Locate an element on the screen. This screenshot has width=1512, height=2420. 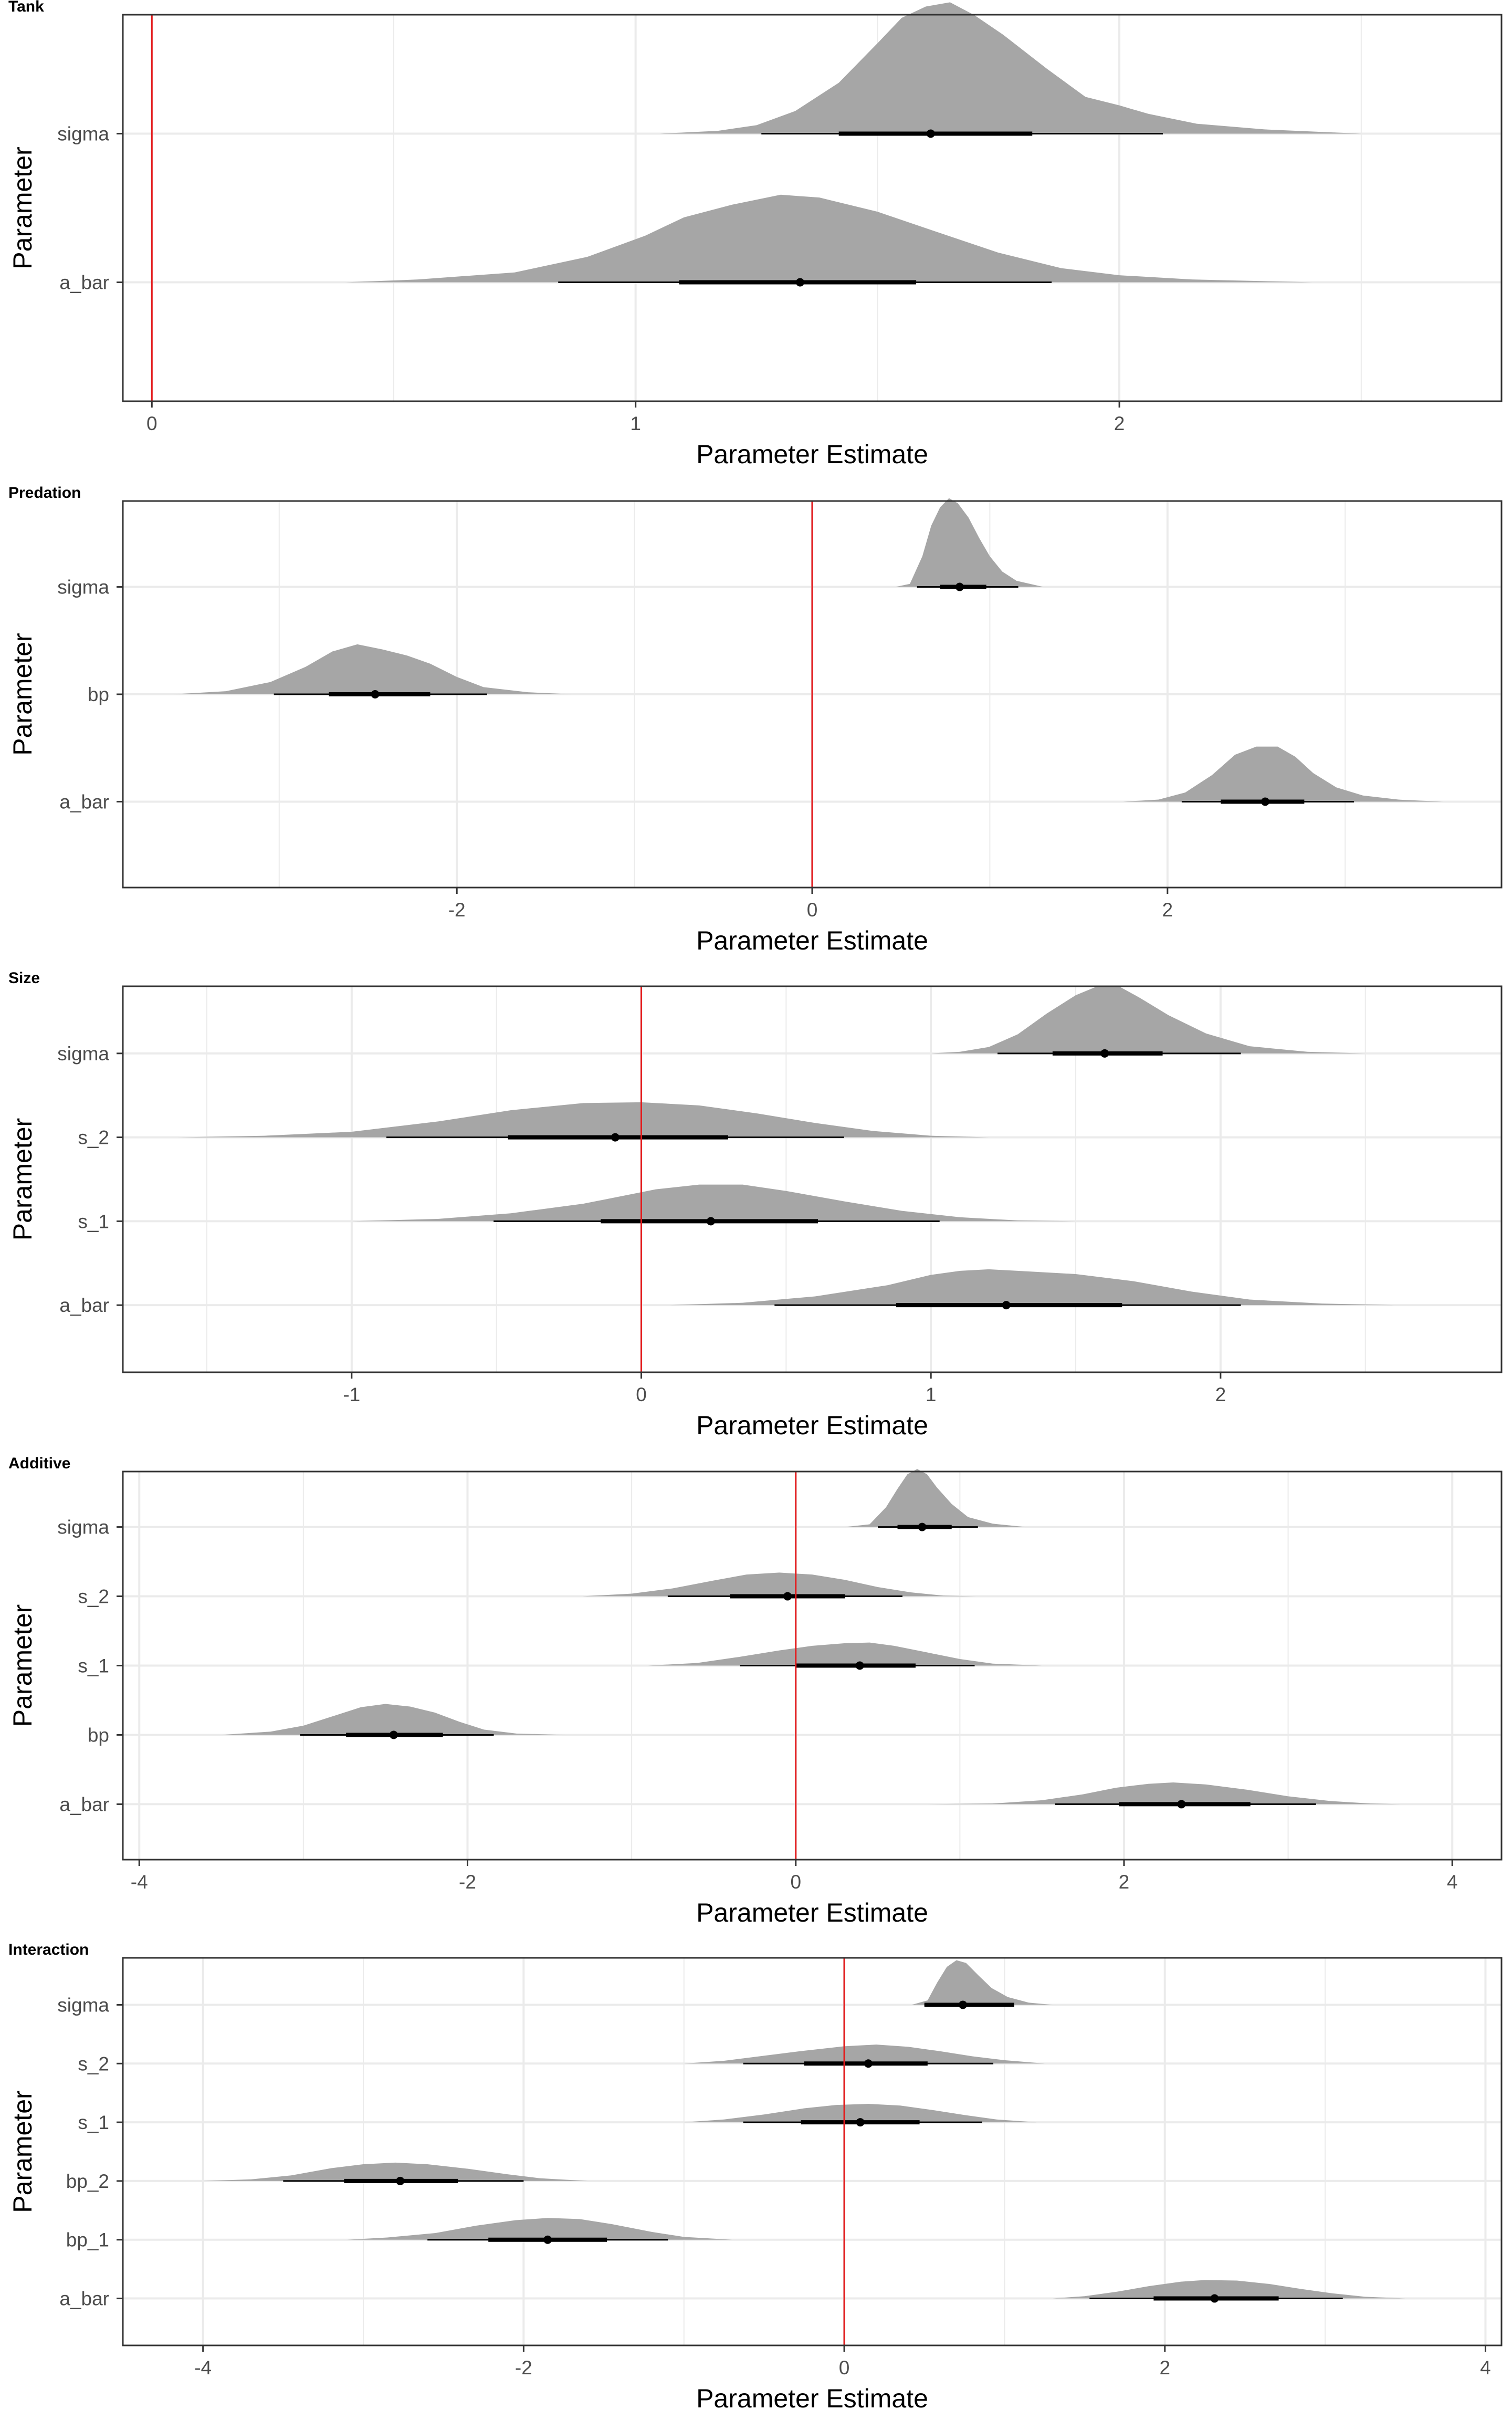
panel-title: Tank is located at coordinates (26, 8).